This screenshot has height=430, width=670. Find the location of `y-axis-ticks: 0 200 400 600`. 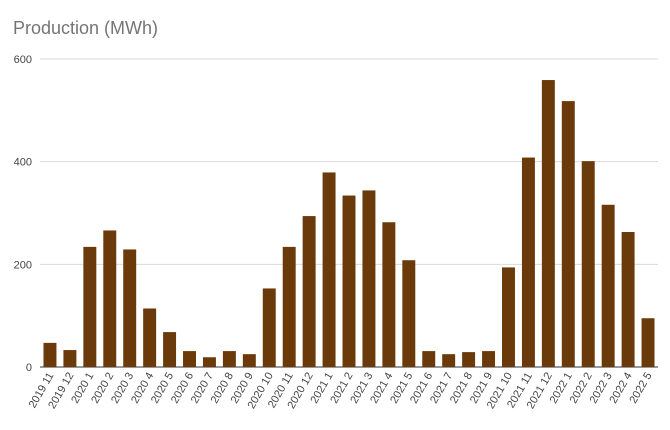

y-axis-ticks: 0 200 400 600 is located at coordinates (23, 214).